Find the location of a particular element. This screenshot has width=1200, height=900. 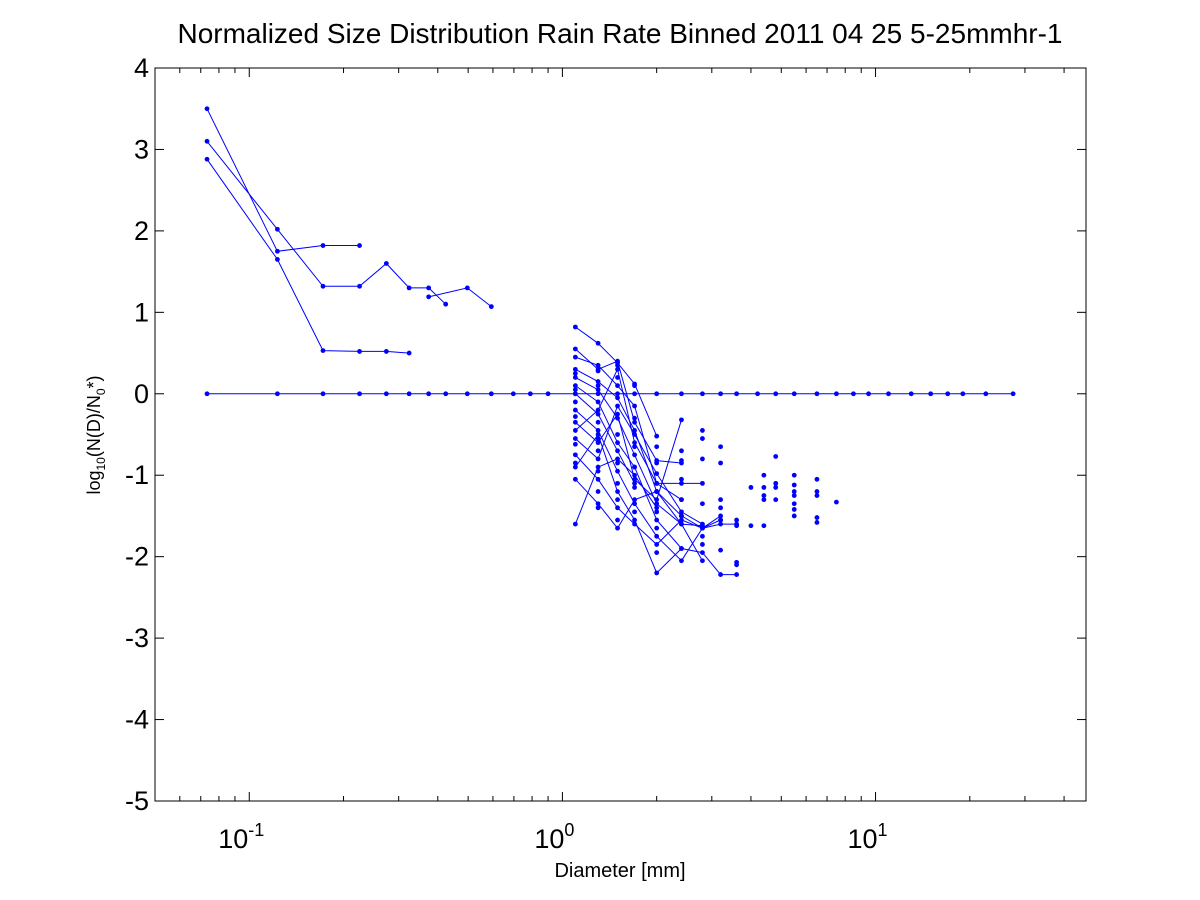

y-tick-label: 3 is located at coordinates (141, 149).